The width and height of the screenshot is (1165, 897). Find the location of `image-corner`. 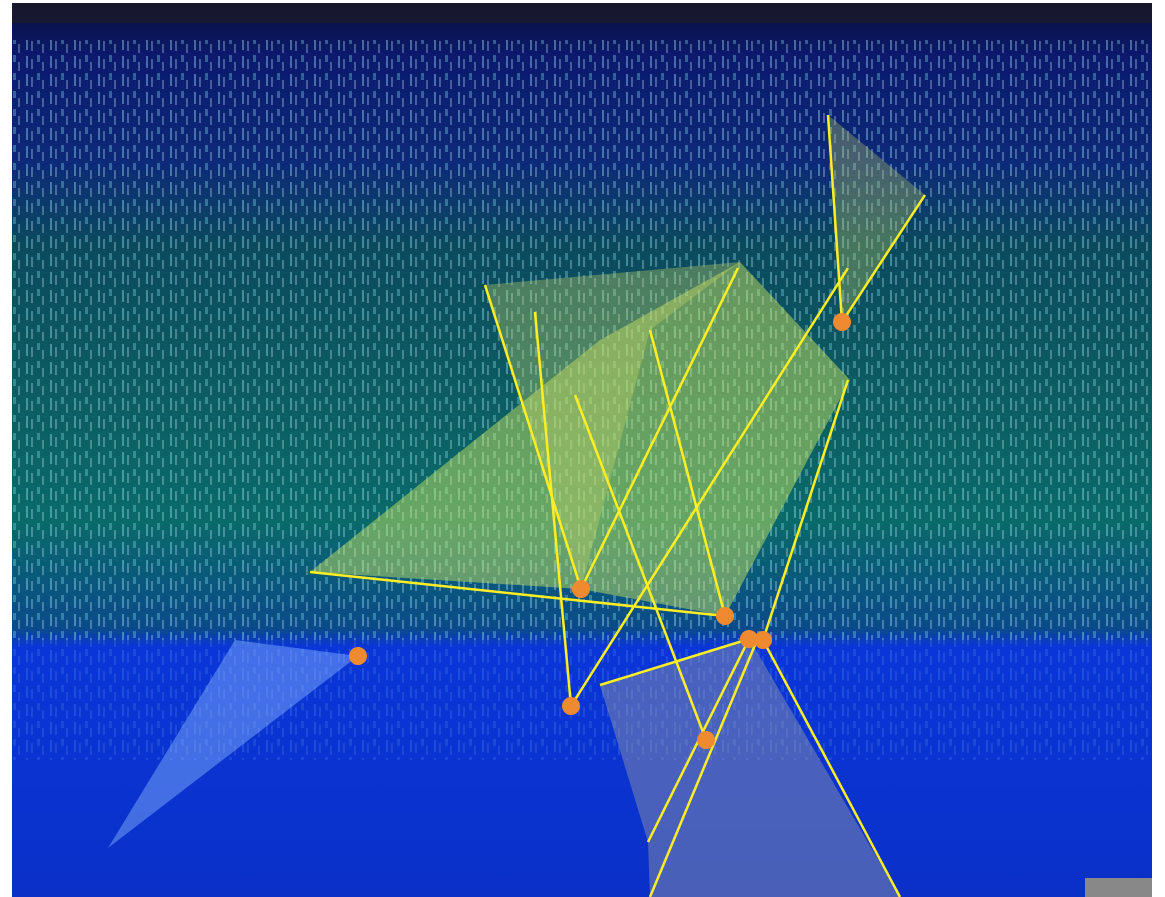

image-corner is located at coordinates (1118, 887).